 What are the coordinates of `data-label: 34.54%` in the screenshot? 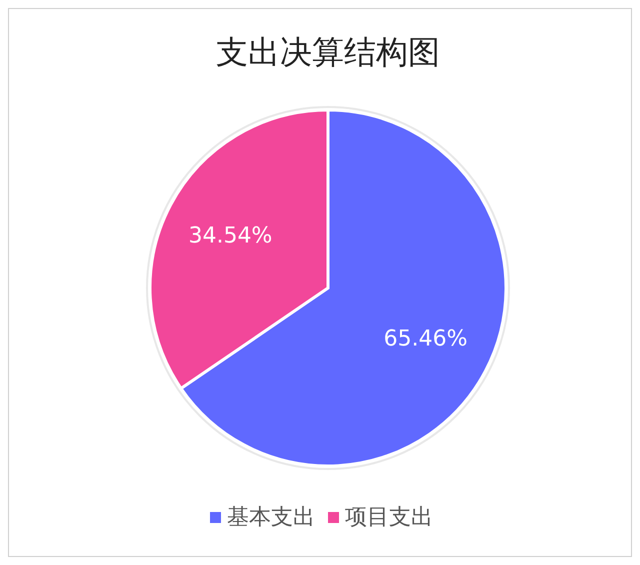 It's located at (230, 235).